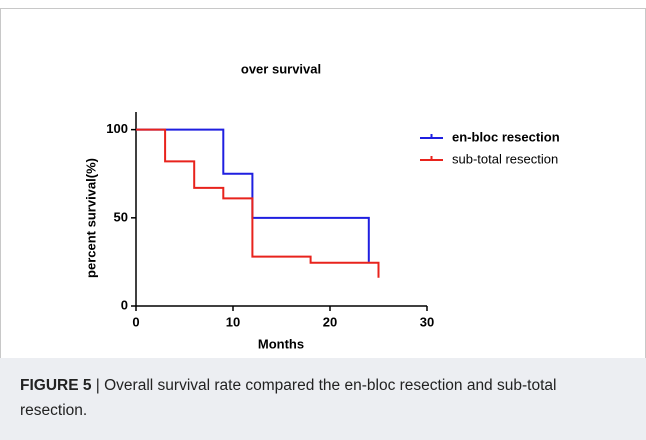 The height and width of the screenshot is (440, 646). What do you see at coordinates (281, 68) in the screenshot?
I see `chart-title: over survival` at bounding box center [281, 68].